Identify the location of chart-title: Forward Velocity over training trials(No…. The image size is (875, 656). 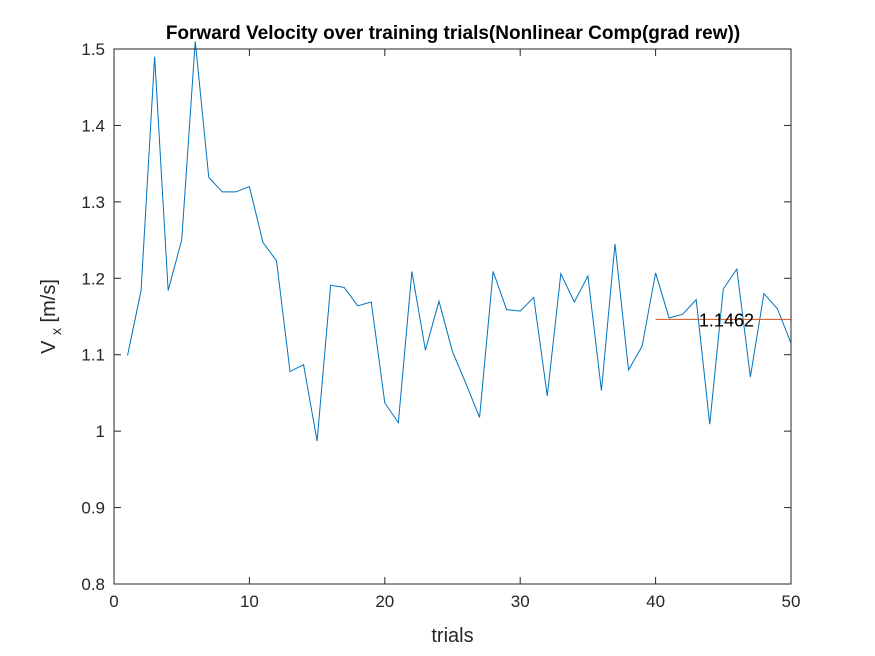
(453, 33).